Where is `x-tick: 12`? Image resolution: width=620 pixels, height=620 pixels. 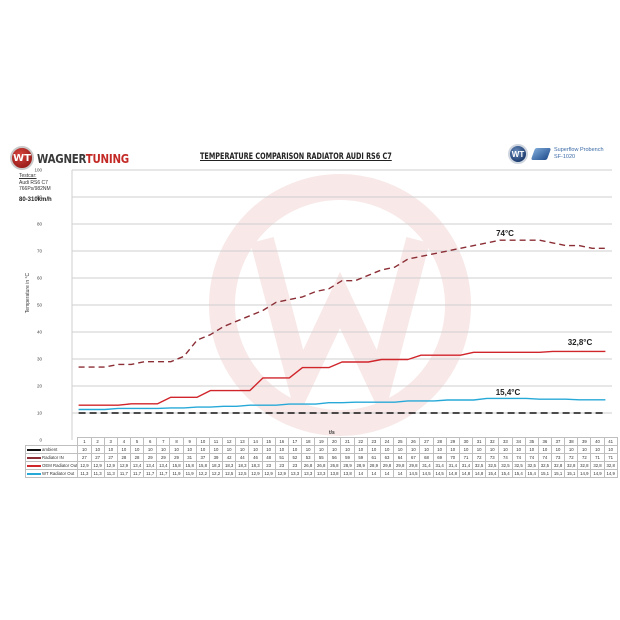
x-tick: 12 is located at coordinates (229, 441).